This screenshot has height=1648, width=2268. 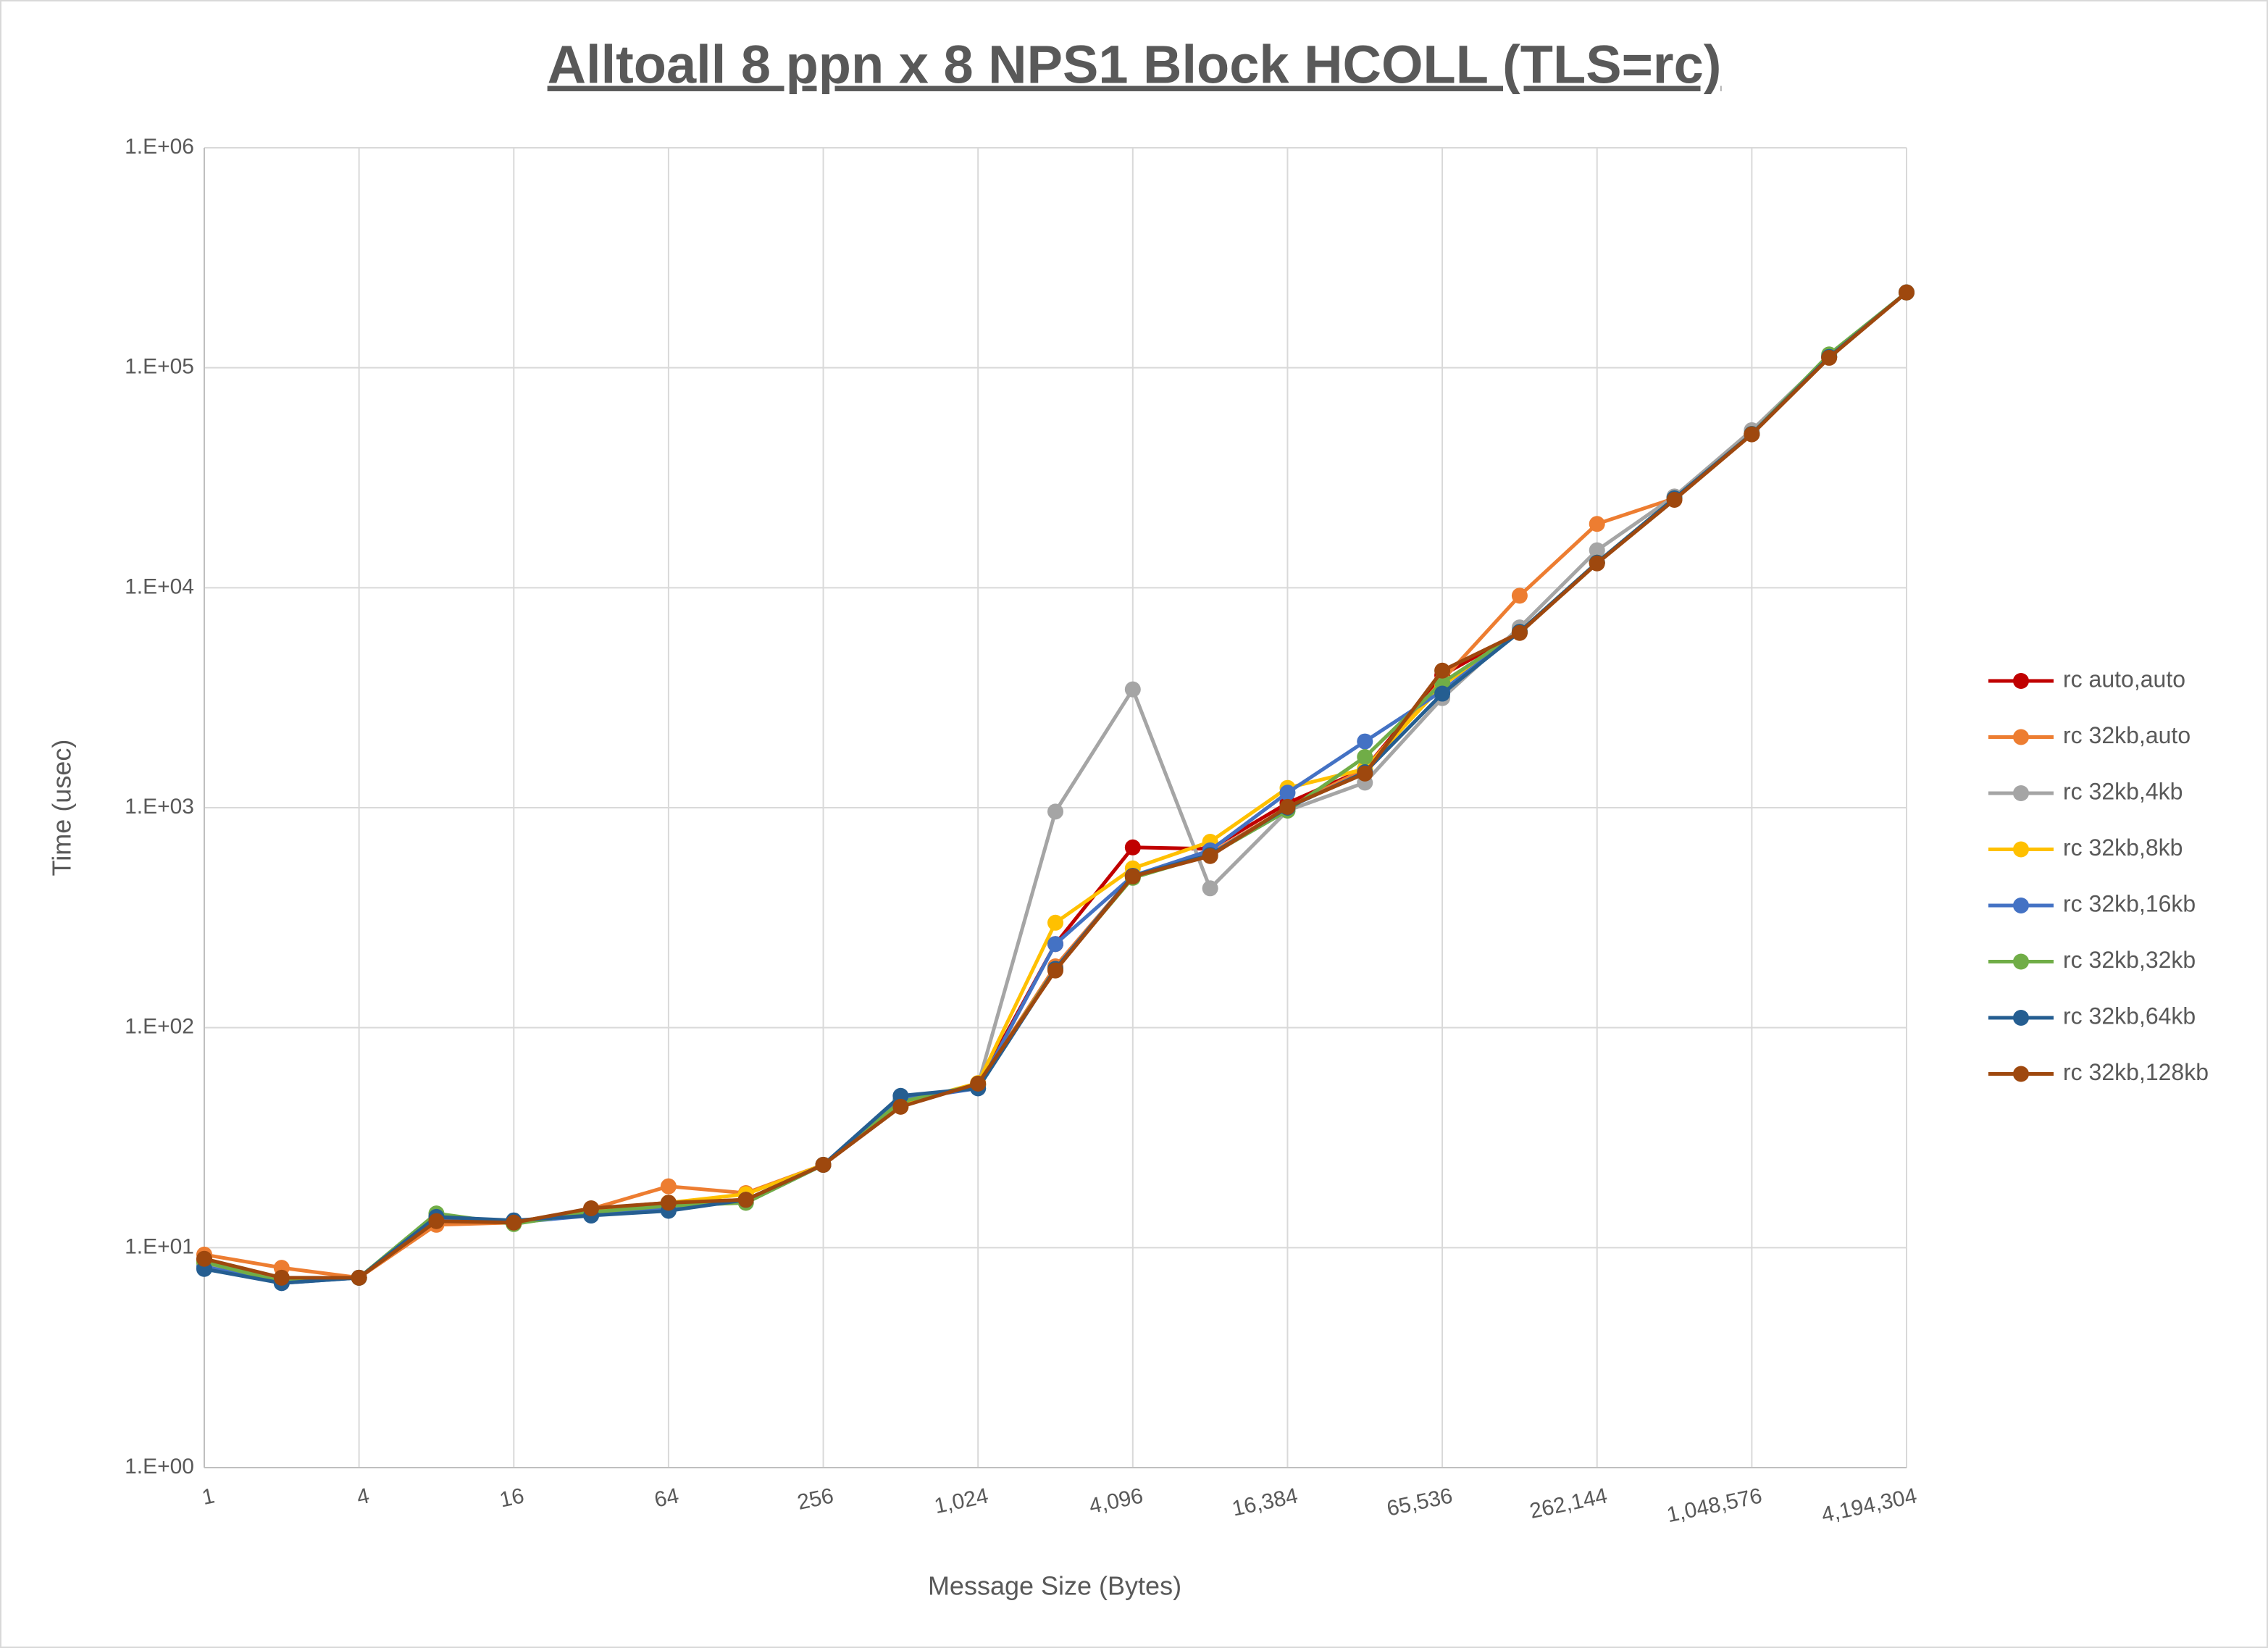 What do you see at coordinates (2124, 679) in the screenshot?
I see `legend-label: rc auto,auto` at bounding box center [2124, 679].